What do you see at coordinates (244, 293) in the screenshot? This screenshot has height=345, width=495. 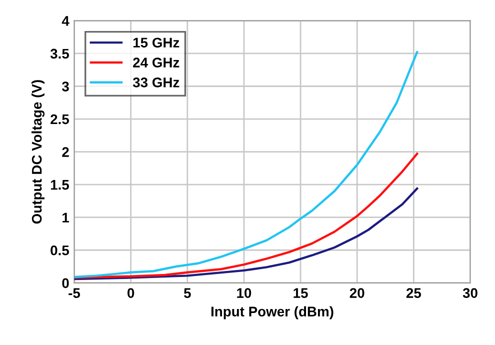 I see `x-tick-label: 10` at bounding box center [244, 293].